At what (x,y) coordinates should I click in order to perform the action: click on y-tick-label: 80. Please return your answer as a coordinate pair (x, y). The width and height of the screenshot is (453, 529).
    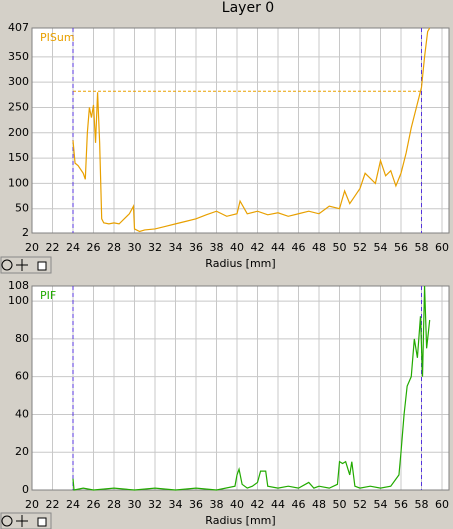
    Looking at the image, I should click on (22, 338).